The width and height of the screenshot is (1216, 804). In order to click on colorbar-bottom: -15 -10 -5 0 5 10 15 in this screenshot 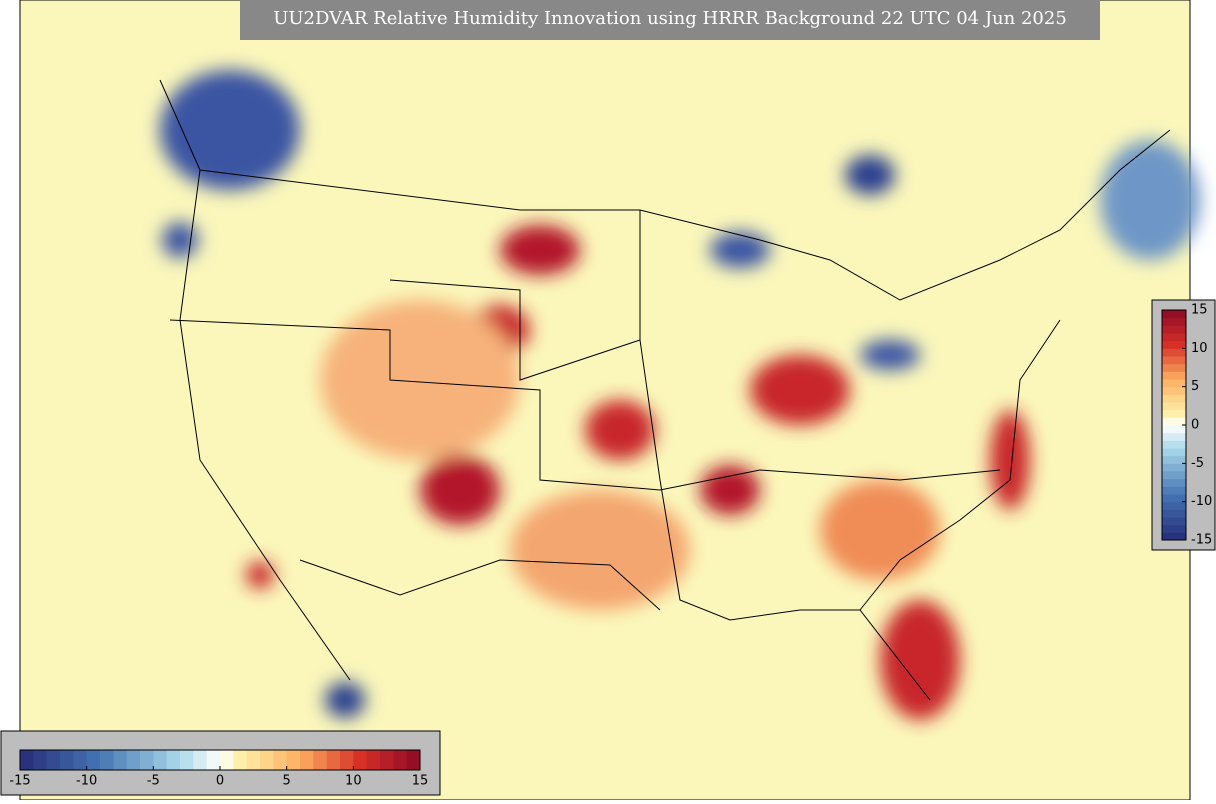, I will do `click(219, 769)`.